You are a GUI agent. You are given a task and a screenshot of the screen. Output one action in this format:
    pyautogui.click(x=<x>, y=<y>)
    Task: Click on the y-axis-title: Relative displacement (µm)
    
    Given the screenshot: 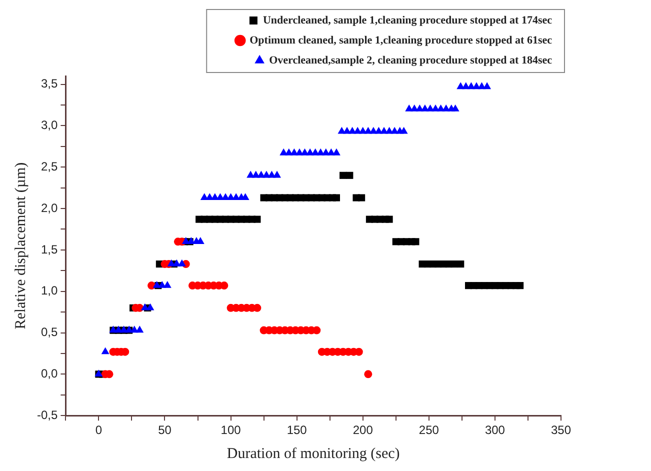 What is the action you would take?
    pyautogui.click(x=20, y=246)
    